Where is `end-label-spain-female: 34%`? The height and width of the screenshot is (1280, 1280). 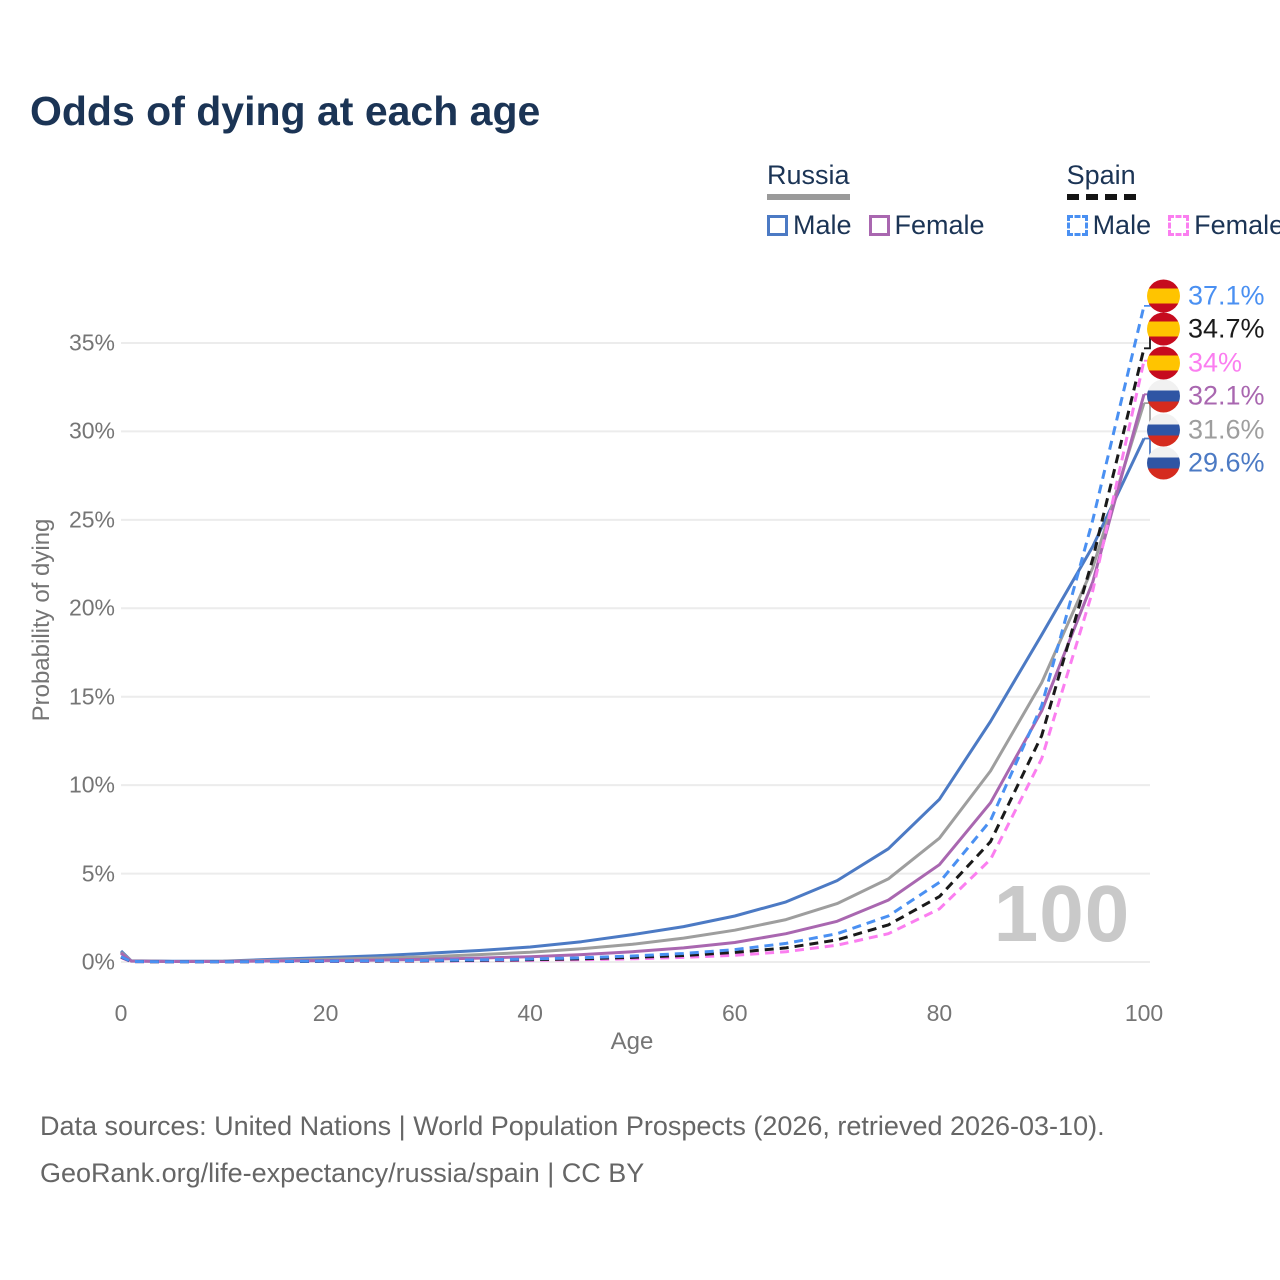
end-label-spain-female: 34% is located at coordinates (1195, 363).